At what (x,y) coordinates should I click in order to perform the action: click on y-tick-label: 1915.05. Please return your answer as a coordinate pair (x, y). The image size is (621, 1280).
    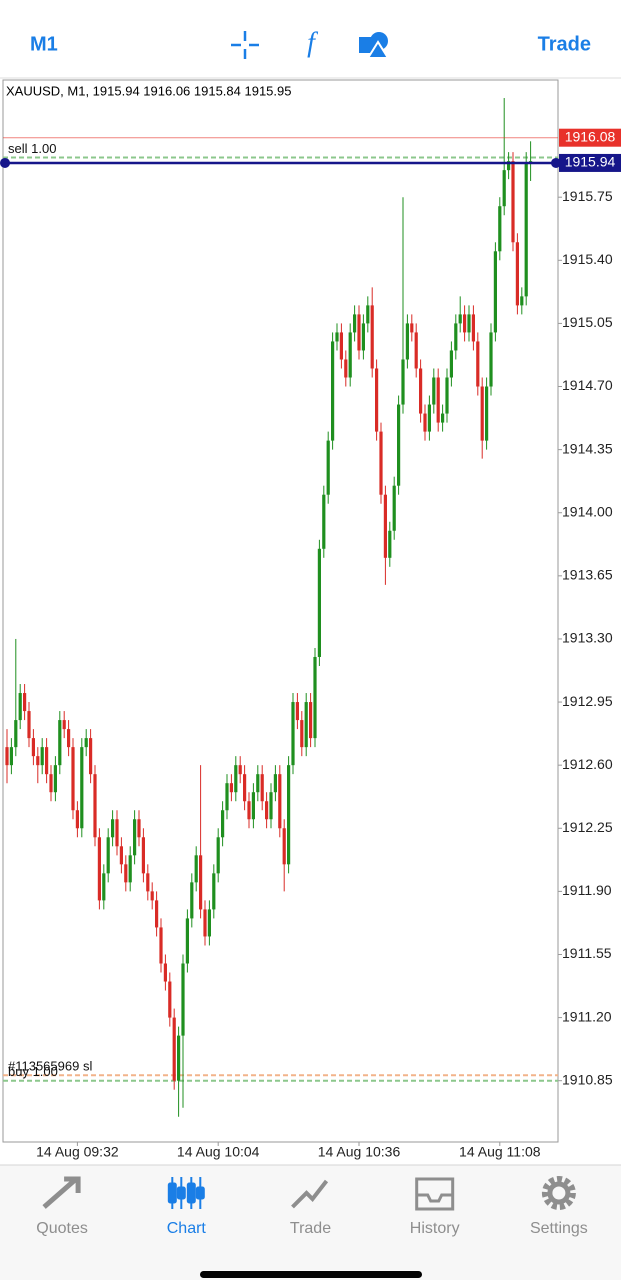
    Looking at the image, I should click on (587, 322).